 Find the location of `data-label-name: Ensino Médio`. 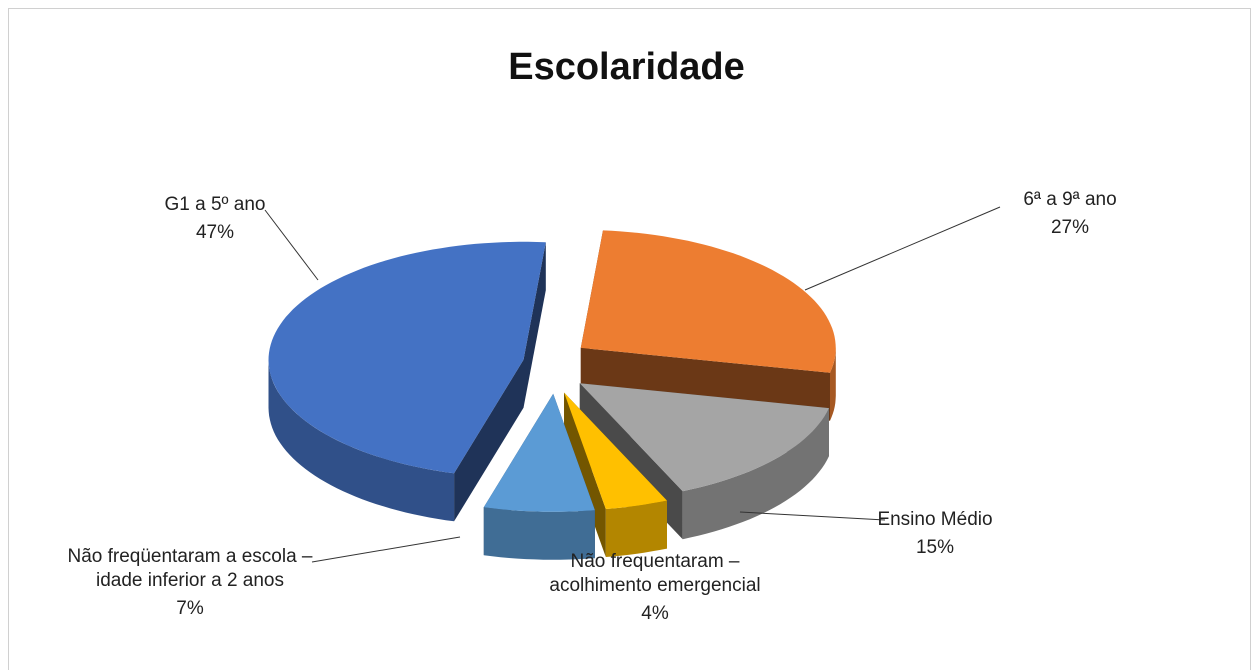

data-label-name: Ensino Médio is located at coordinates (935, 519).